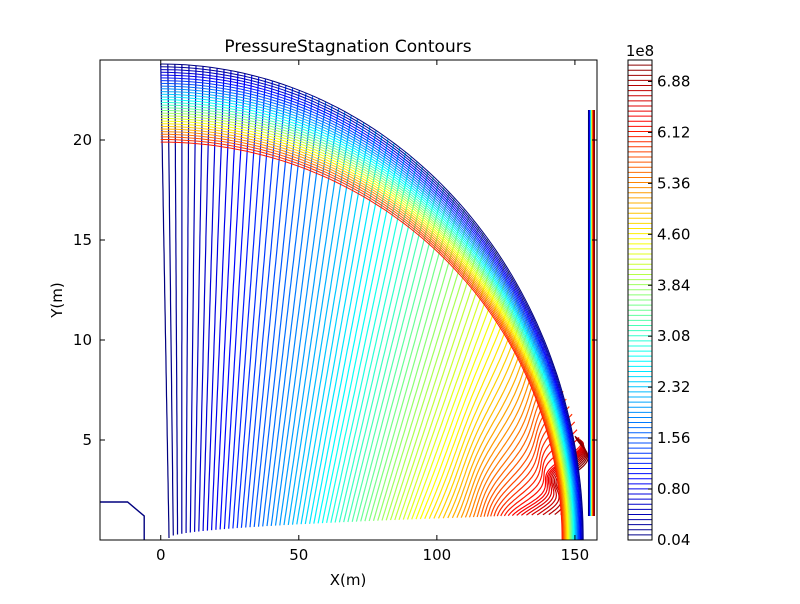 This screenshot has width=800, height=604. I want to click on x-tick-label: 100, so click(437, 555).